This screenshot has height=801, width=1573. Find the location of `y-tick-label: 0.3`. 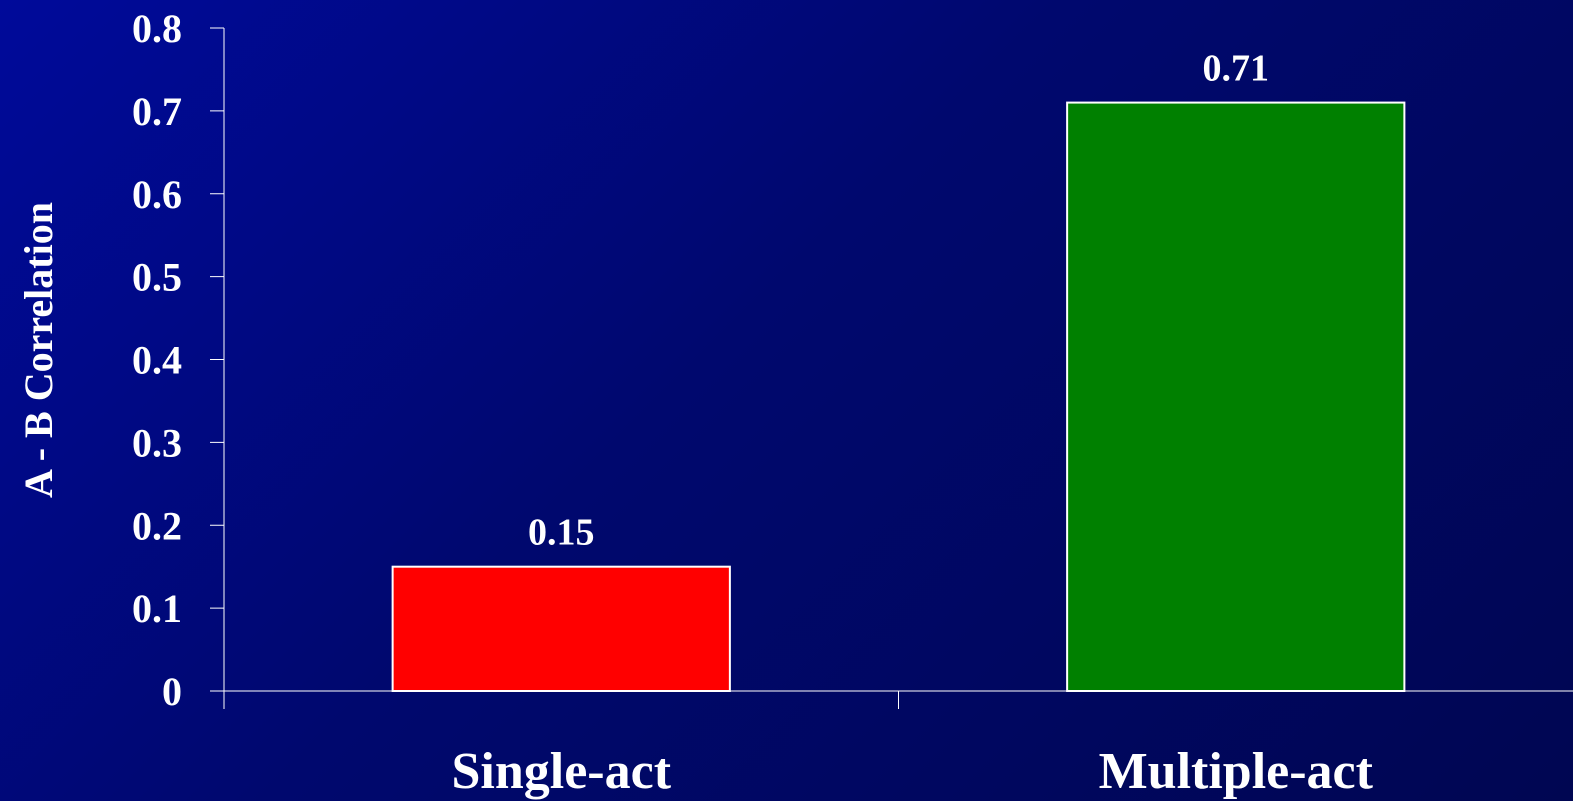

y-tick-label: 0.3 is located at coordinates (157, 442).